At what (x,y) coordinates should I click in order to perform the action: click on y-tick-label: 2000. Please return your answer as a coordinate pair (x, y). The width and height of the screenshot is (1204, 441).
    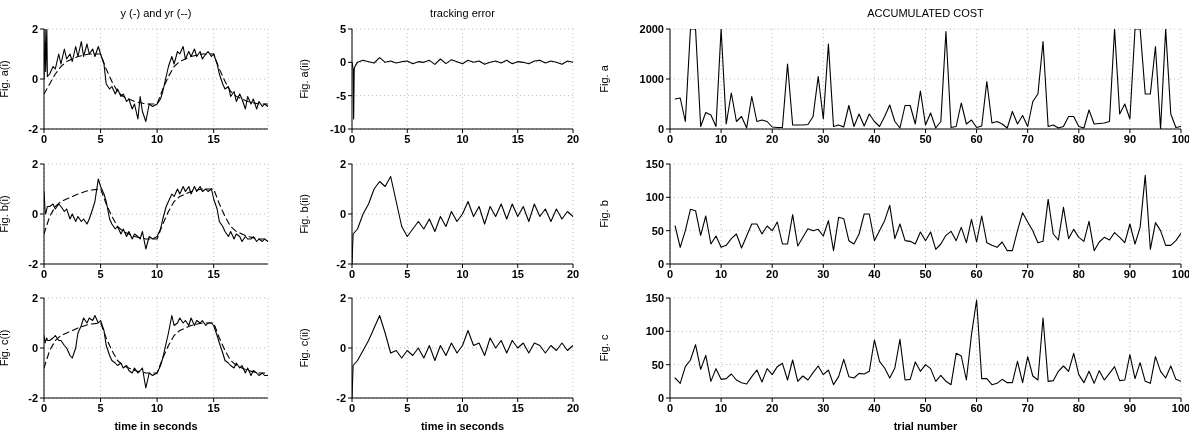
    Looking at the image, I should click on (651, 28).